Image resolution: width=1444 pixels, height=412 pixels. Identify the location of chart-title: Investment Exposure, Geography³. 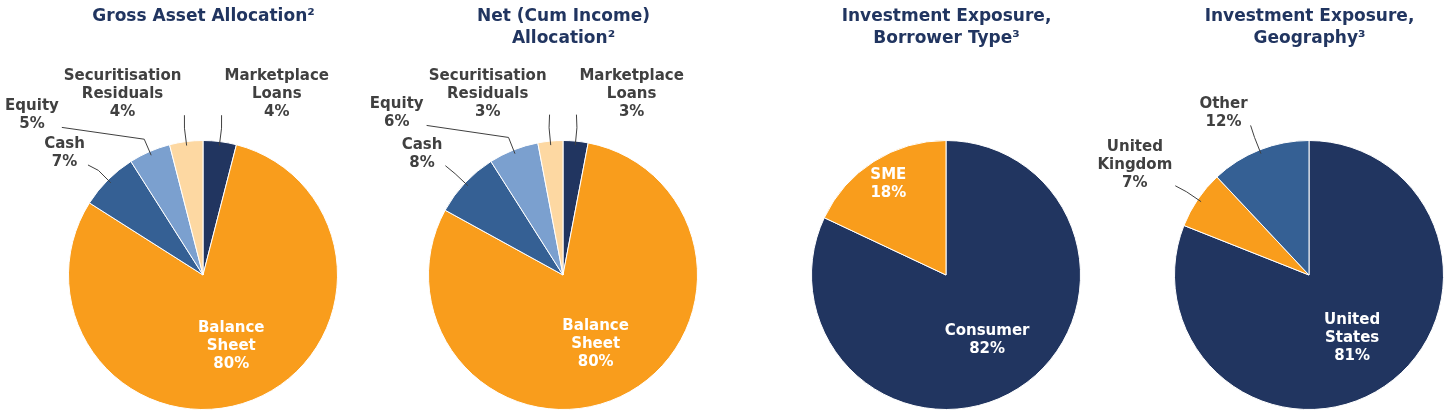
(1309, 26).